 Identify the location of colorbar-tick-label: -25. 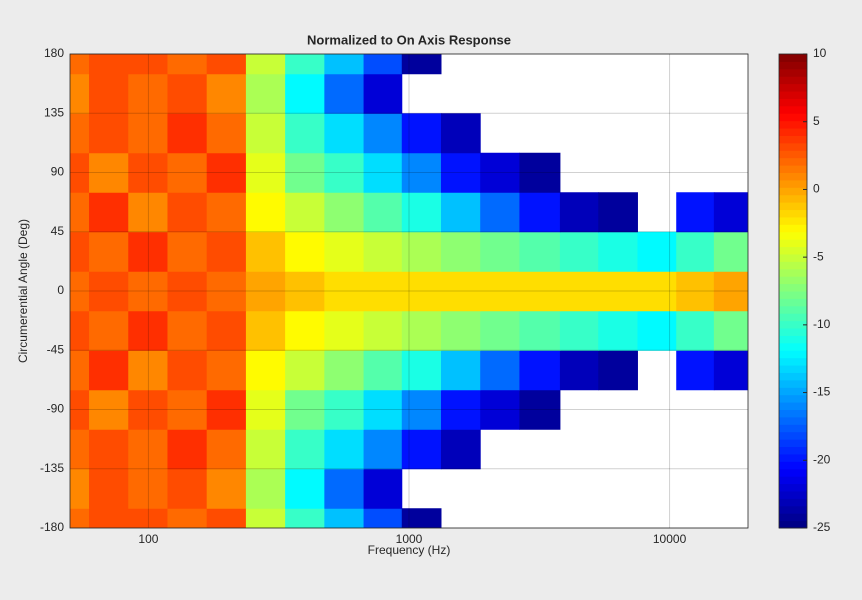
(822, 527).